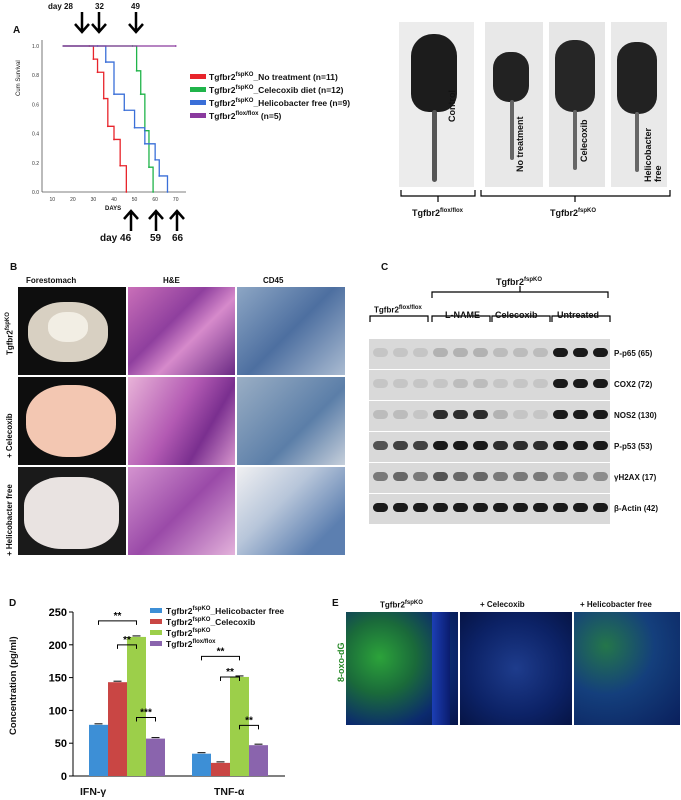  I want to click on if-ylabel: 8-oxo-dG, so click(341, 662).